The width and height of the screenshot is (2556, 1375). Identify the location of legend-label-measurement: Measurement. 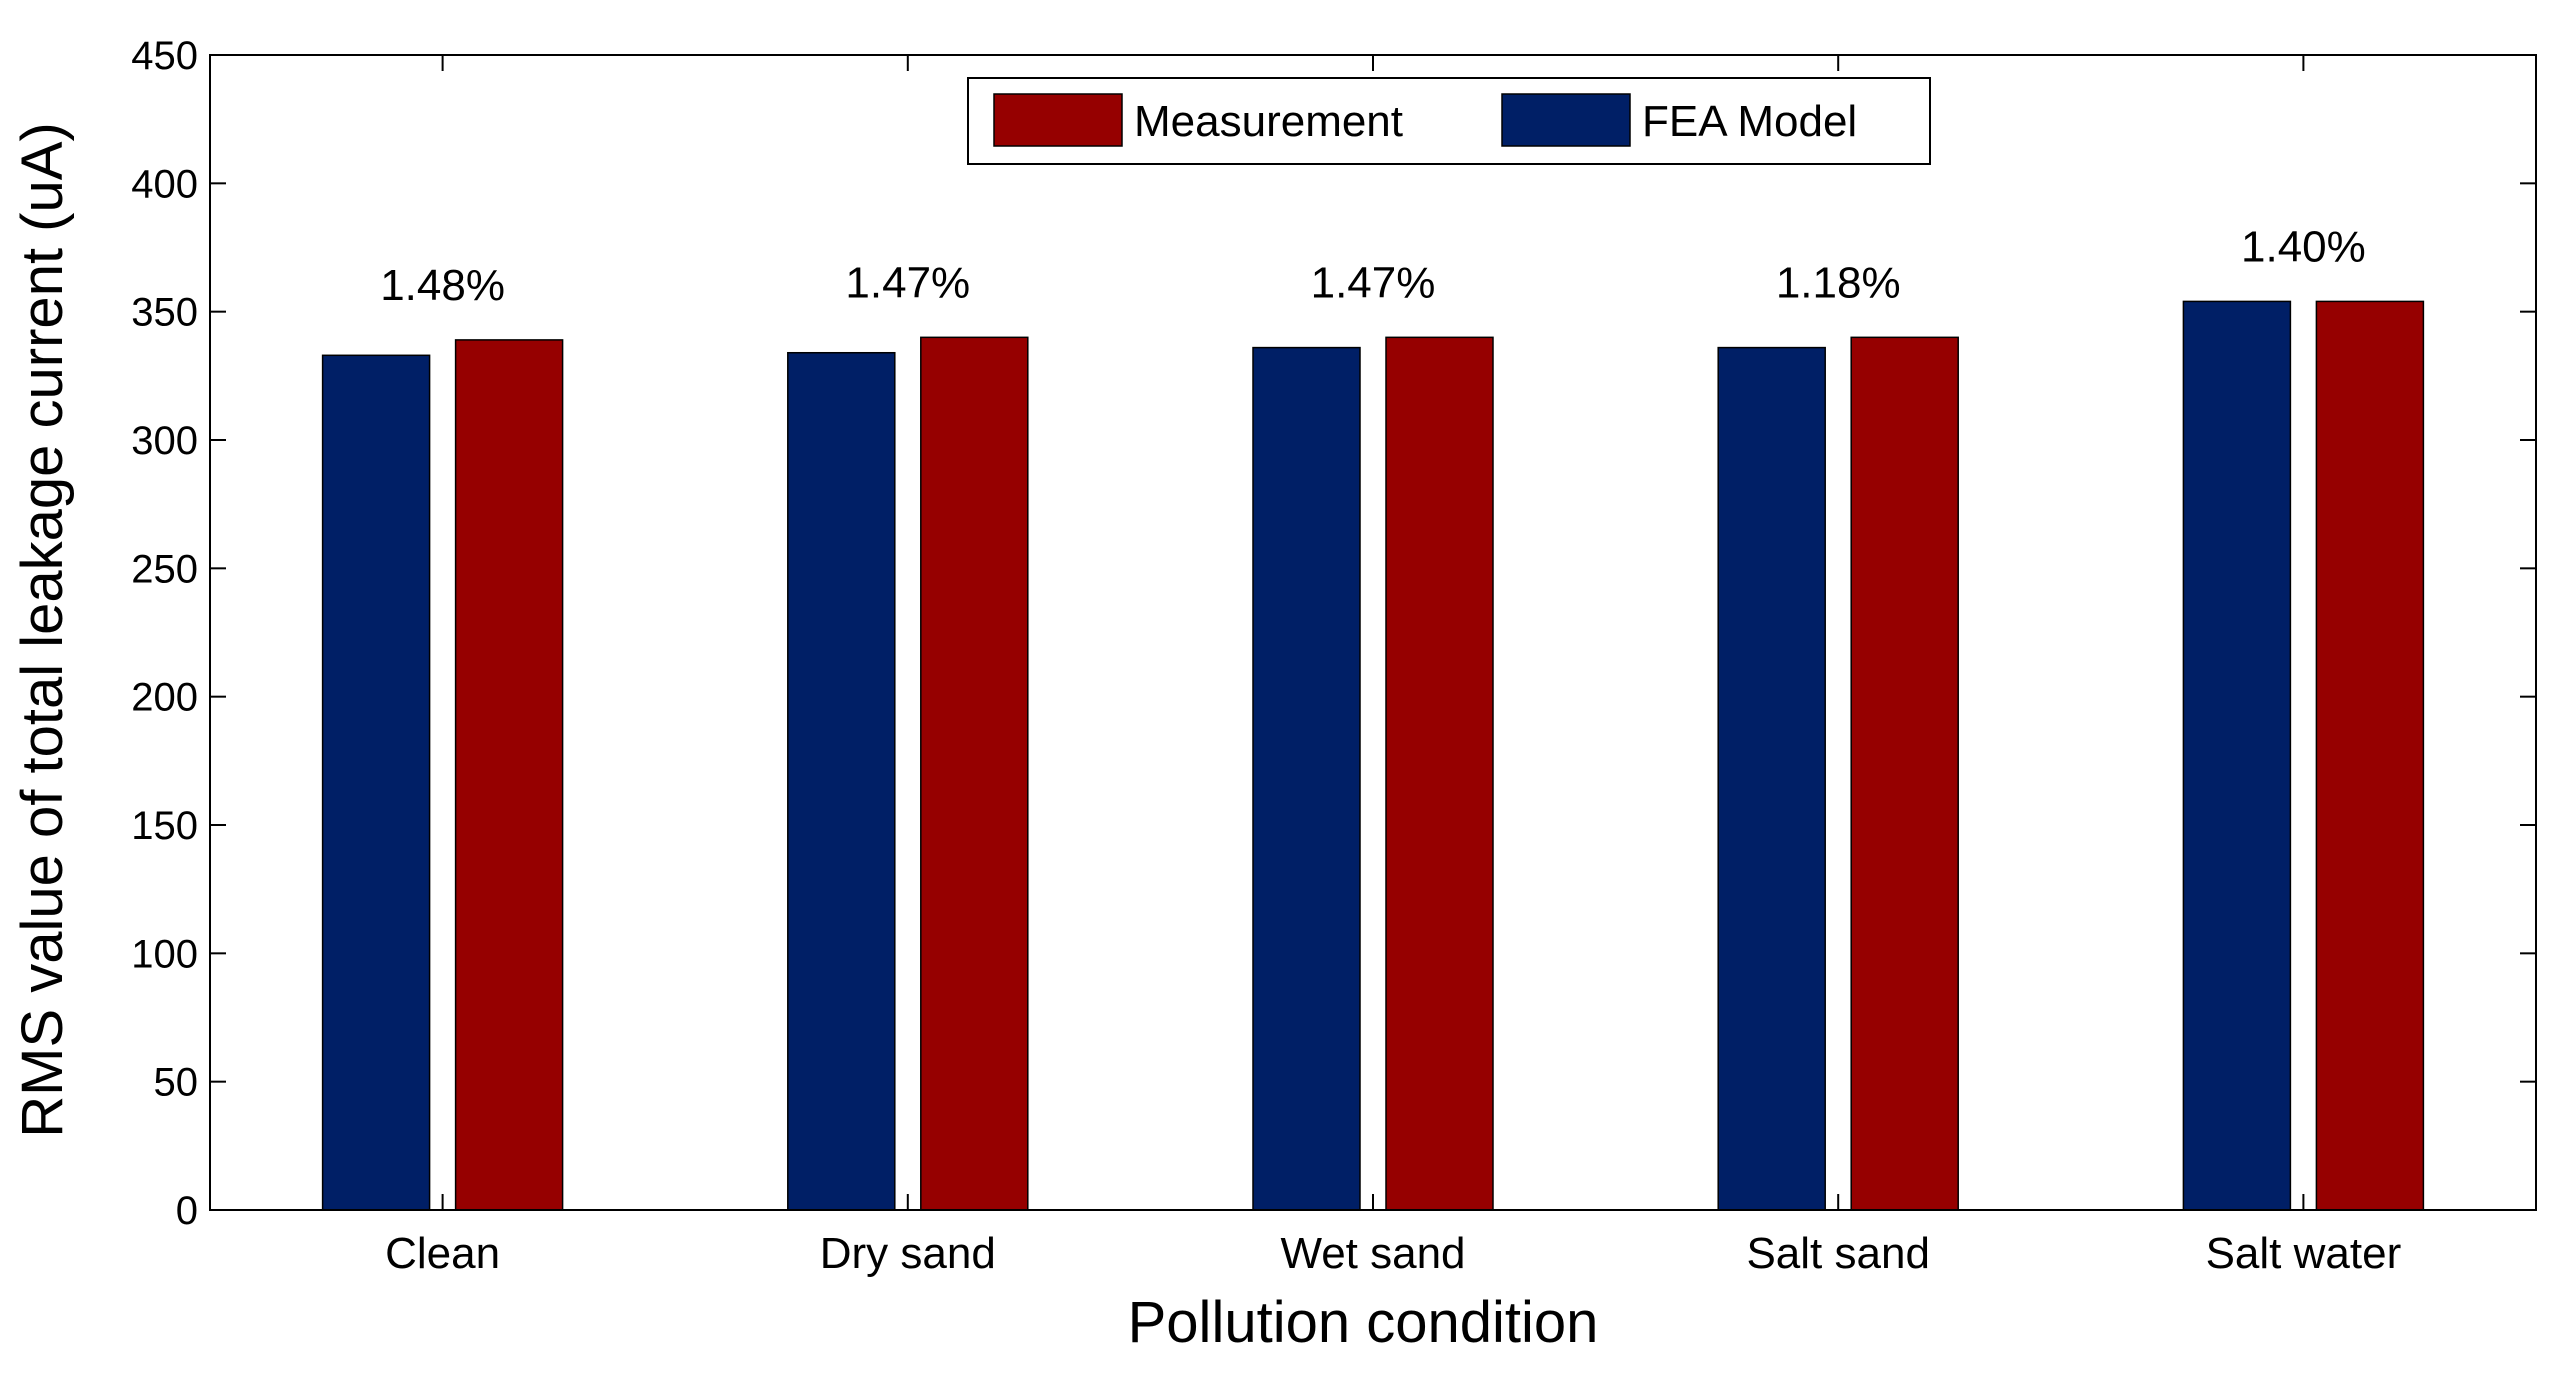
(1268, 121).